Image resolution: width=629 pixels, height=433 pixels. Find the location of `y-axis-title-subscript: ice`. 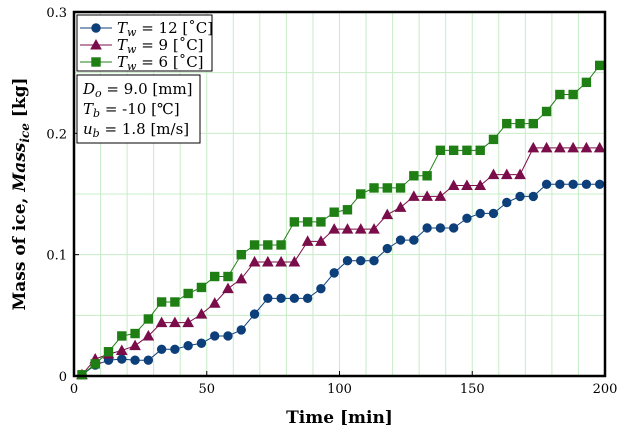

y-axis-title-subscript: ice is located at coordinates (25, 133).